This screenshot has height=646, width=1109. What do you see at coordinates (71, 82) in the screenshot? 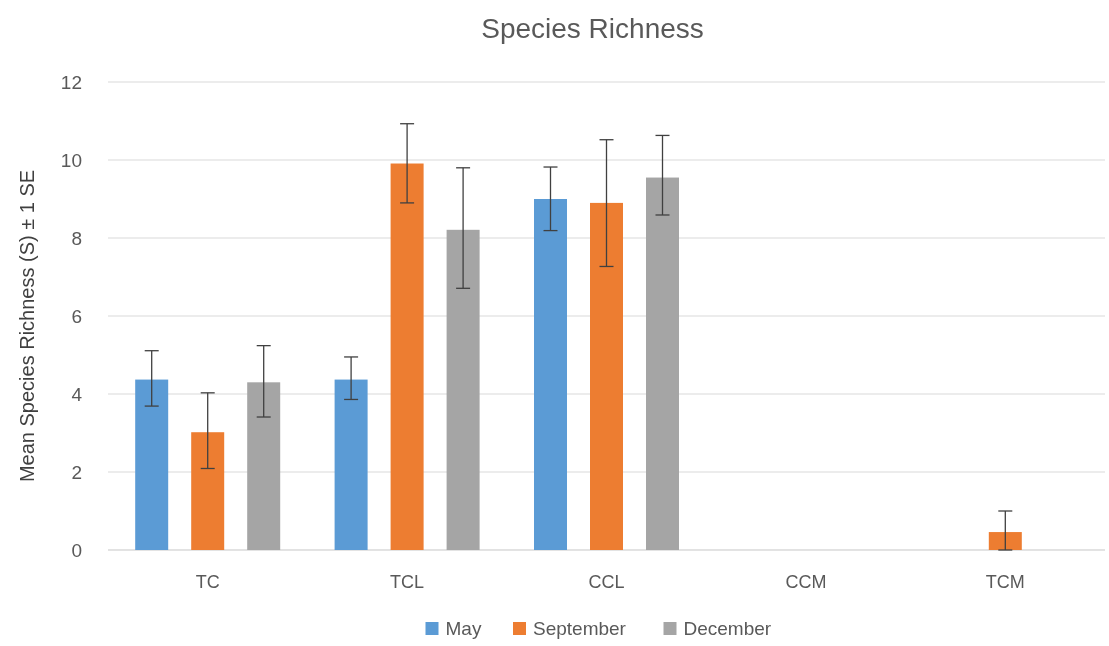
I see `y-tick-label: 12` at bounding box center [71, 82].